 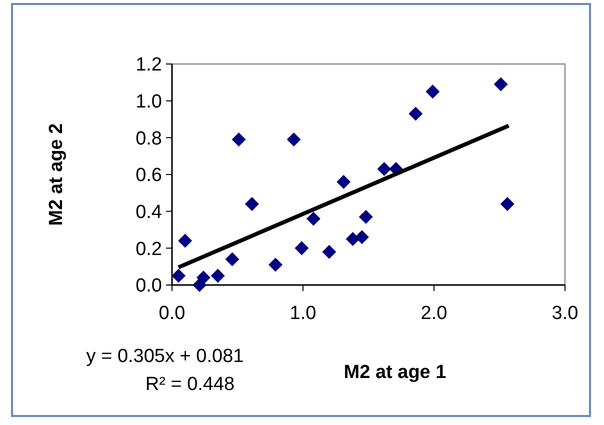 I want to click on y-tick-label: 0.4, so click(x=149, y=212).